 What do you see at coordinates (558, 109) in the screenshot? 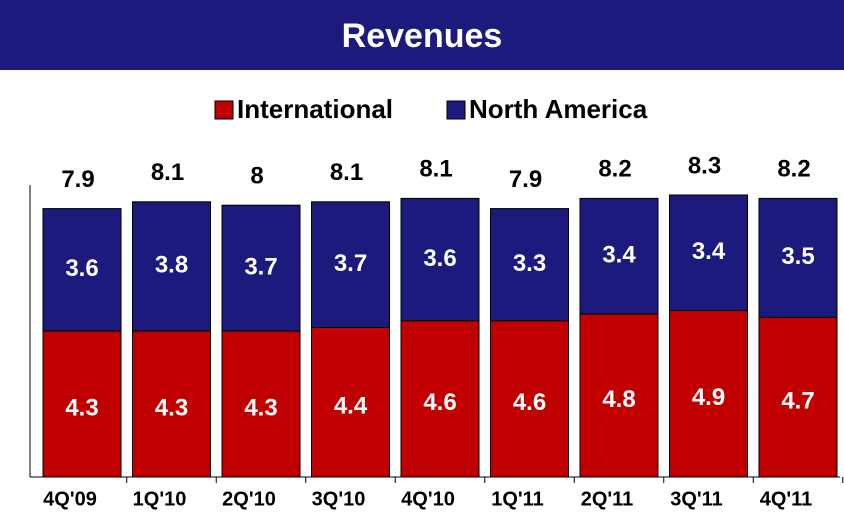
I see `legend-label: North America` at bounding box center [558, 109].